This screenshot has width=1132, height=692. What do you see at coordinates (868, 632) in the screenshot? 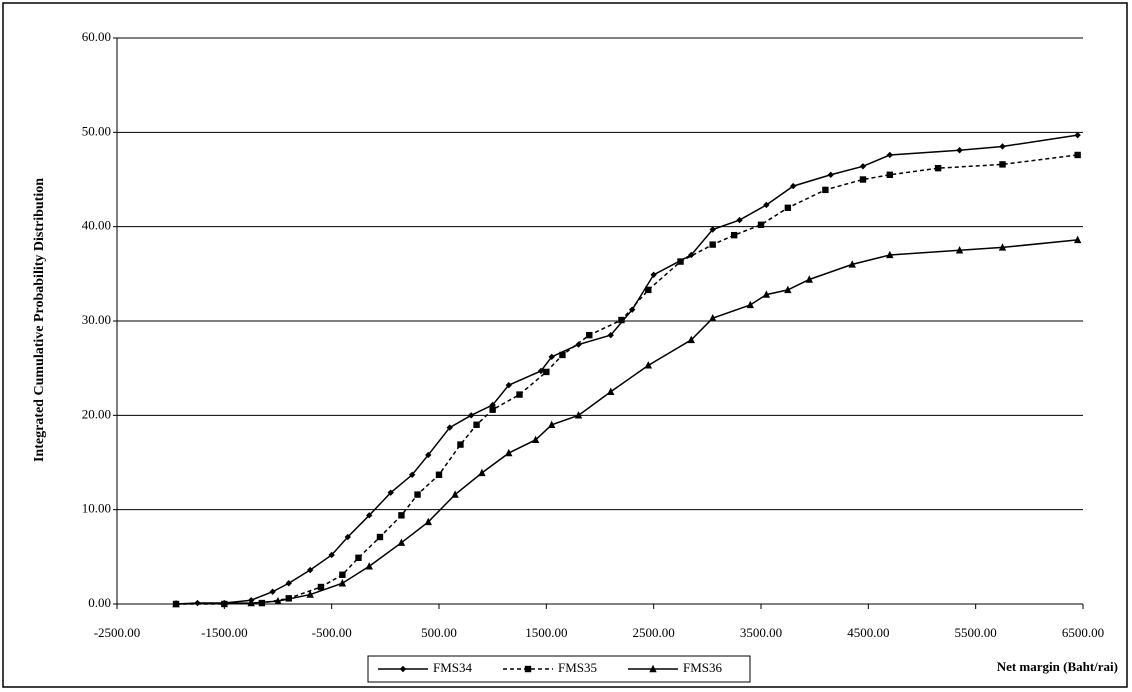
I see `x-tick-label: 4500.00` at bounding box center [868, 632].